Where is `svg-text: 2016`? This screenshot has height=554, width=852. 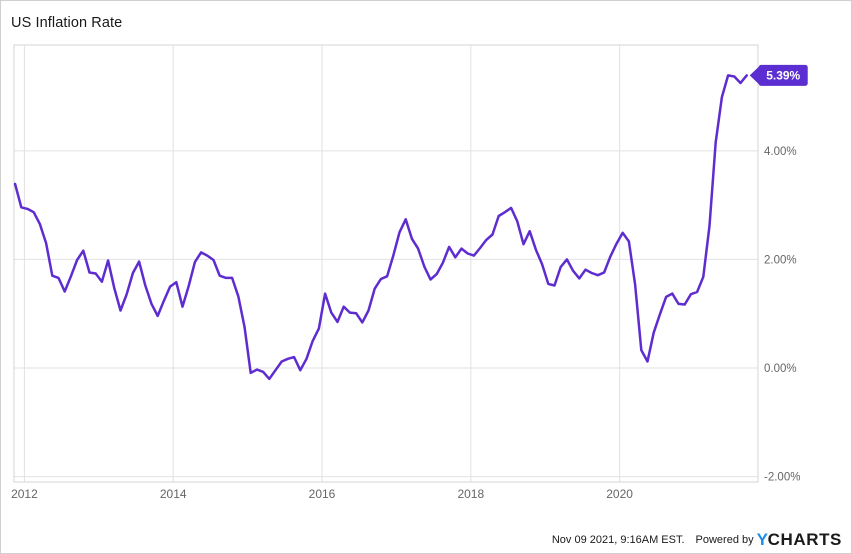
svg-text: 2016 is located at coordinates (322, 494).